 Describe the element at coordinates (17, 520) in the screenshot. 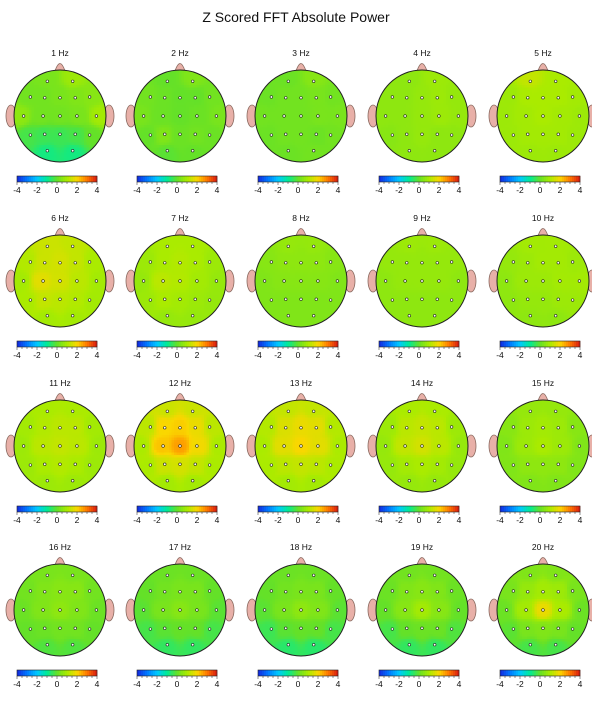

I see `colorbar-tick-label: -4` at that location.